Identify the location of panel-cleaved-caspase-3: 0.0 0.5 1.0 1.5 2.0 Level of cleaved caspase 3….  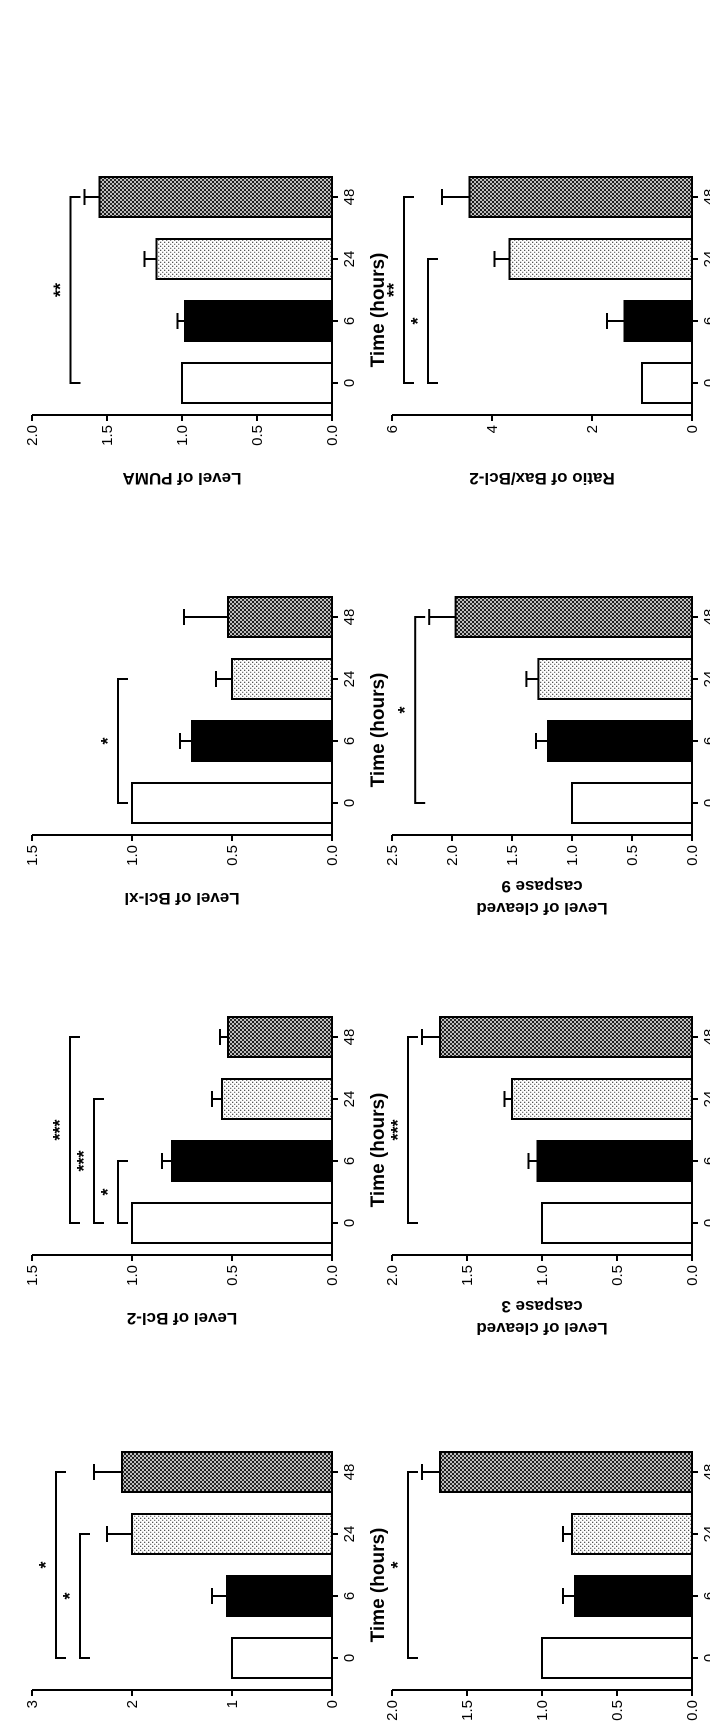
(547, 1177).